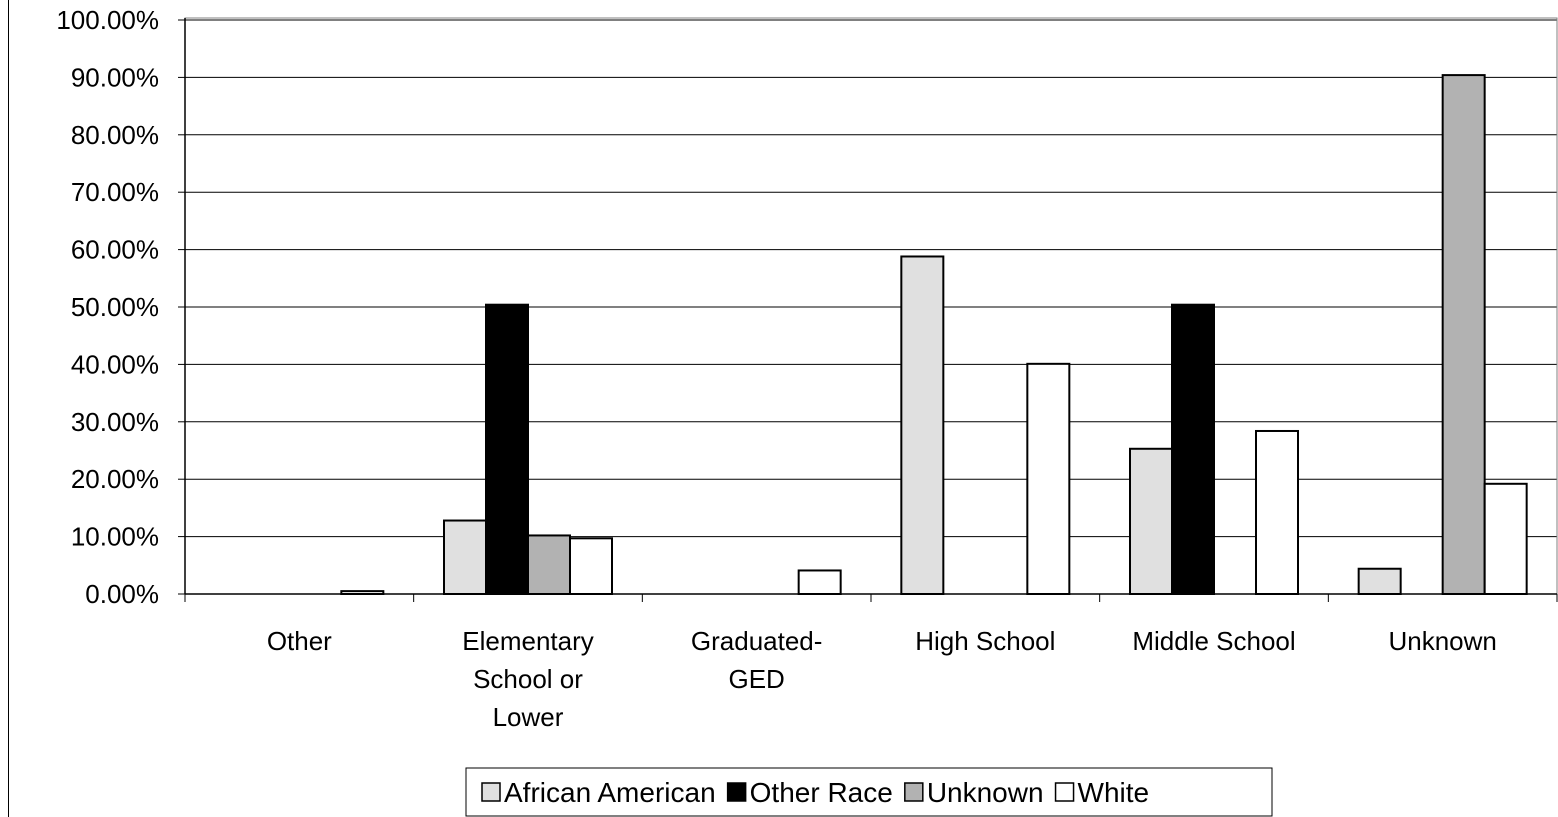 The height and width of the screenshot is (817, 1558). I want to click on y-tick-label: 10.00%, so click(115, 537).